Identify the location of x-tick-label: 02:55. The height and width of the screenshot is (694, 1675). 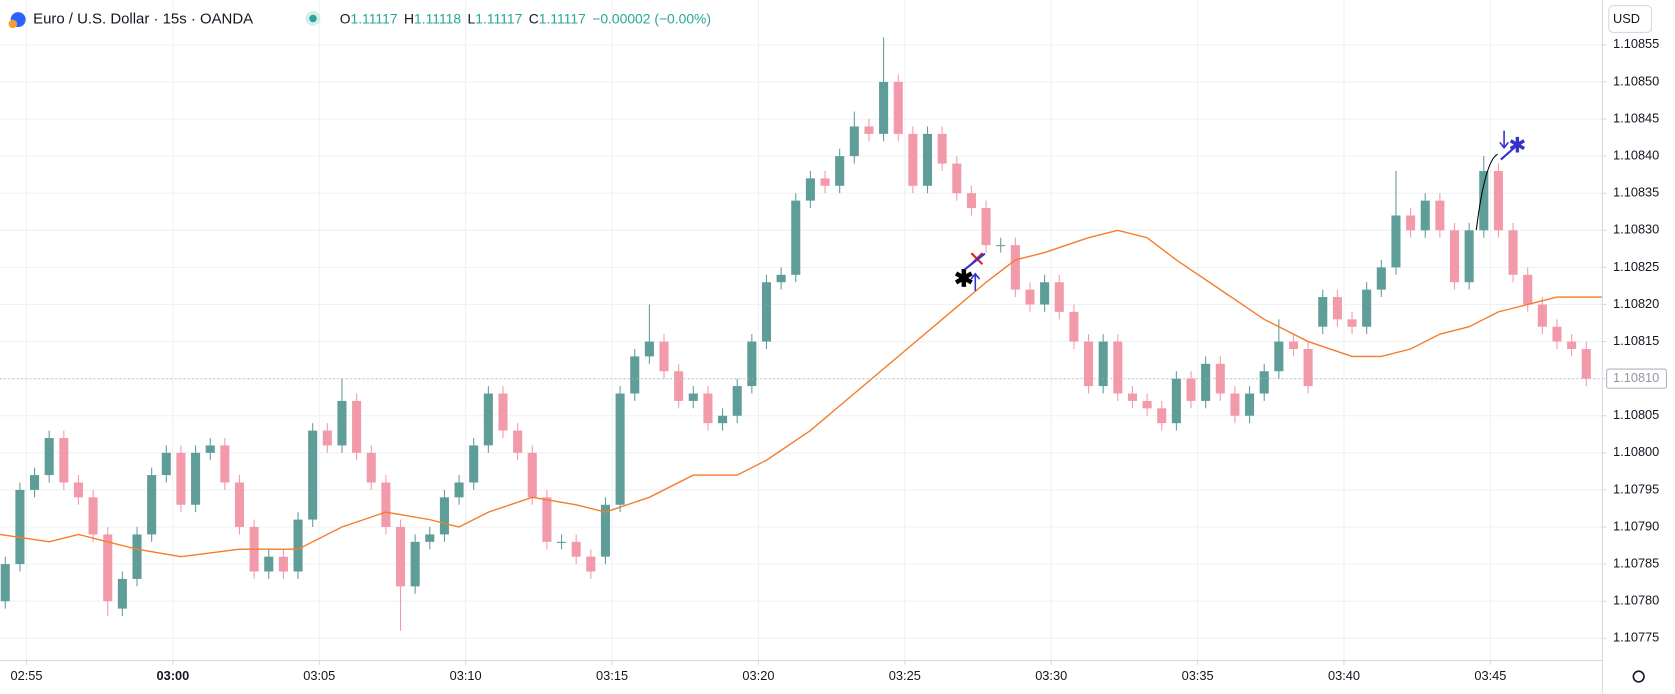
(26, 675).